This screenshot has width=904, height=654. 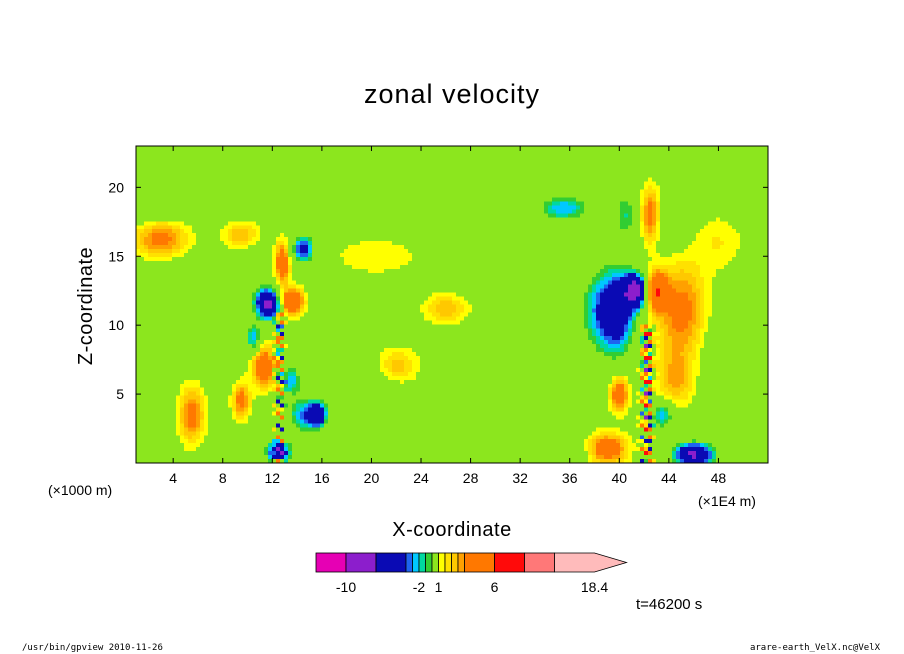 What do you see at coordinates (173, 478) in the screenshot?
I see `x-tick-label: 4` at bounding box center [173, 478].